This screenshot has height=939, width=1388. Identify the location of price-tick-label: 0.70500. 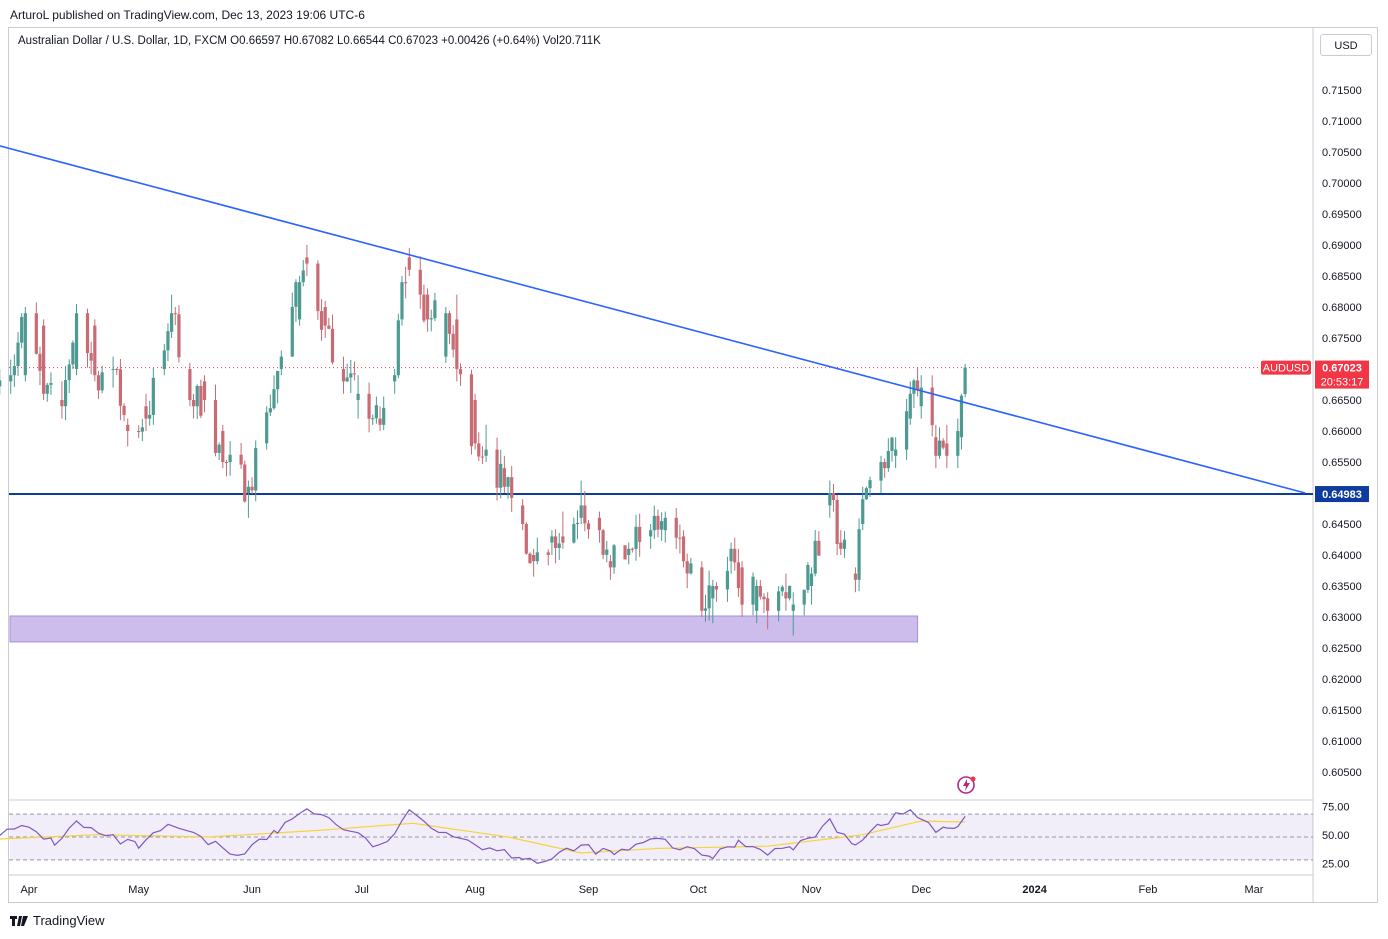
(1342, 153).